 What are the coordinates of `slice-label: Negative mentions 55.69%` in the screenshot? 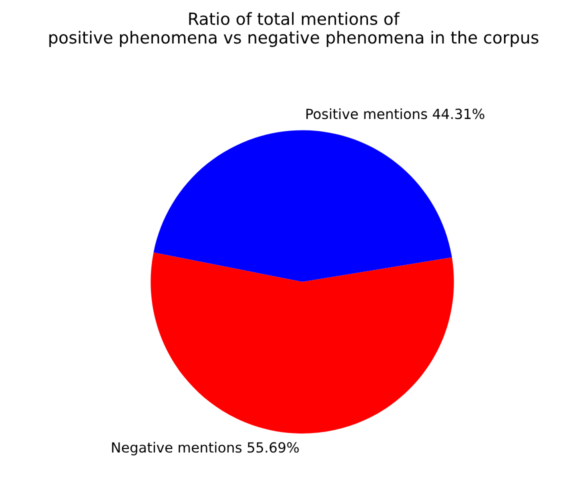 It's located at (205, 449).